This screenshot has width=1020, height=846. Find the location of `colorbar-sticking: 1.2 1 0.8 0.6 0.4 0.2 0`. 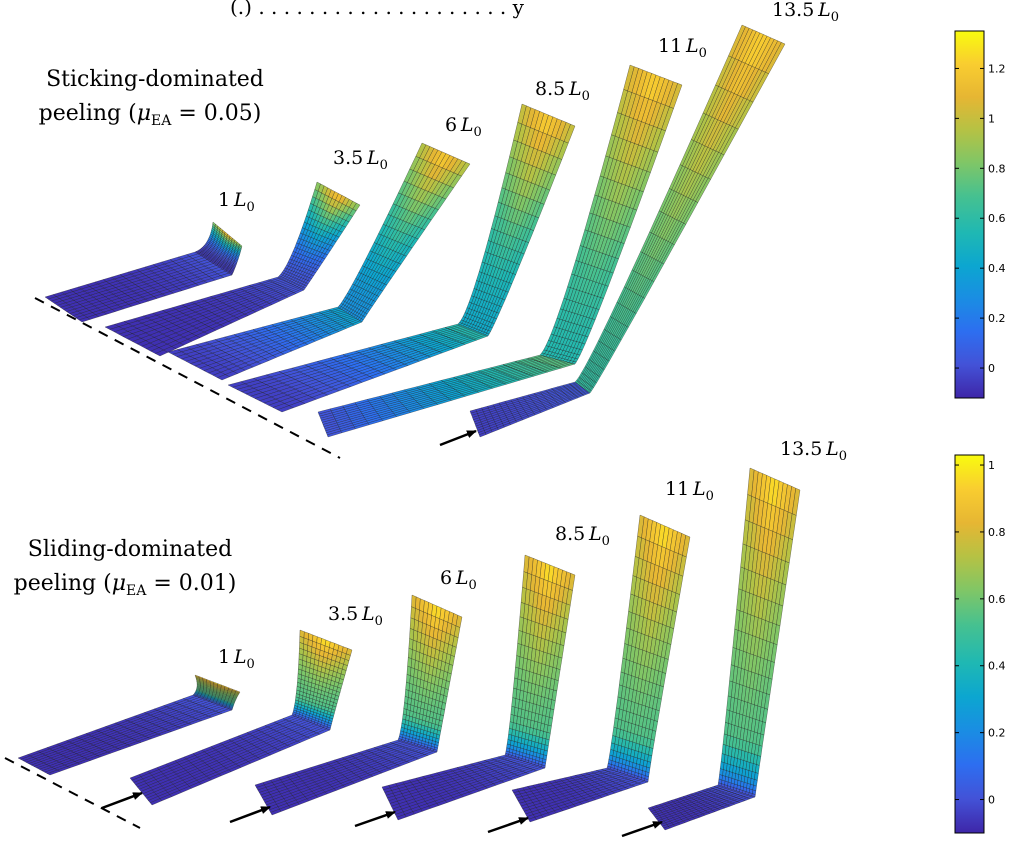

colorbar-sticking: 1.2 1 0.8 0.6 0.4 0.2 0 is located at coordinates (980, 214).